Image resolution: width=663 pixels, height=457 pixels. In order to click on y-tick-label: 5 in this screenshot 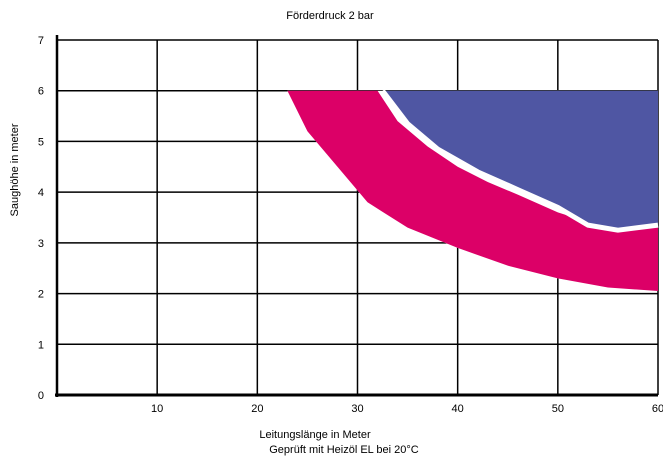, I will do `click(41, 142)`.